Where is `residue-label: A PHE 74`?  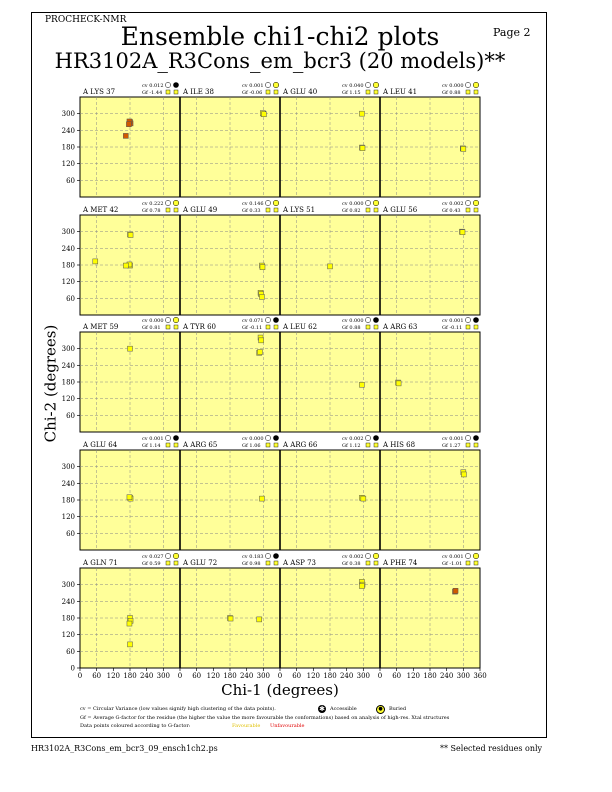
residue-label: A PHE 74 is located at coordinates (400, 563).